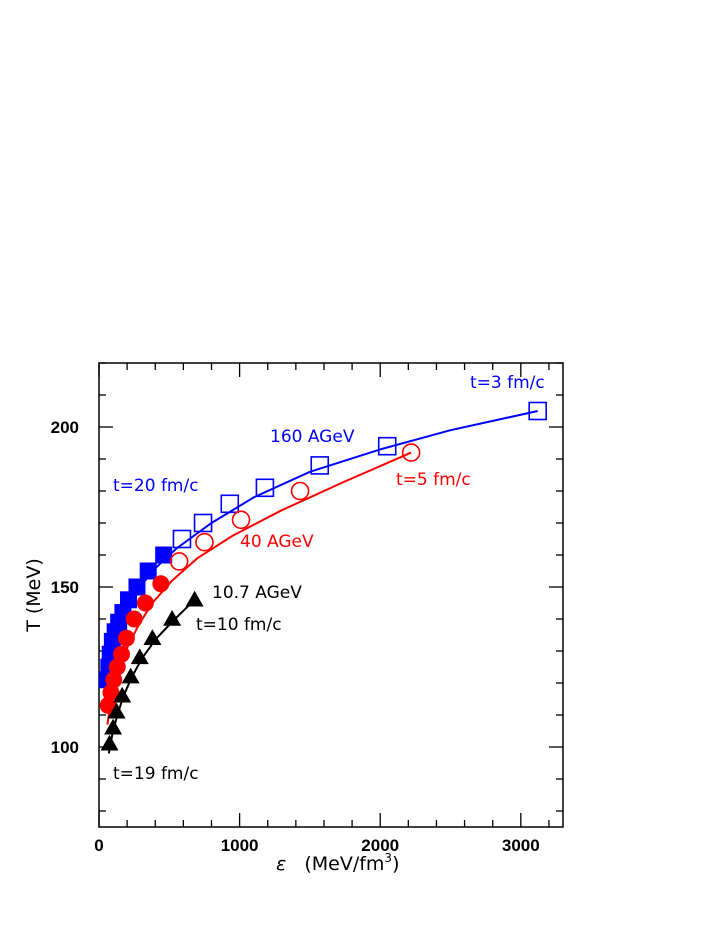  Describe the element at coordinates (380, 845) in the screenshot. I see `x-tick-label: 2000` at that location.